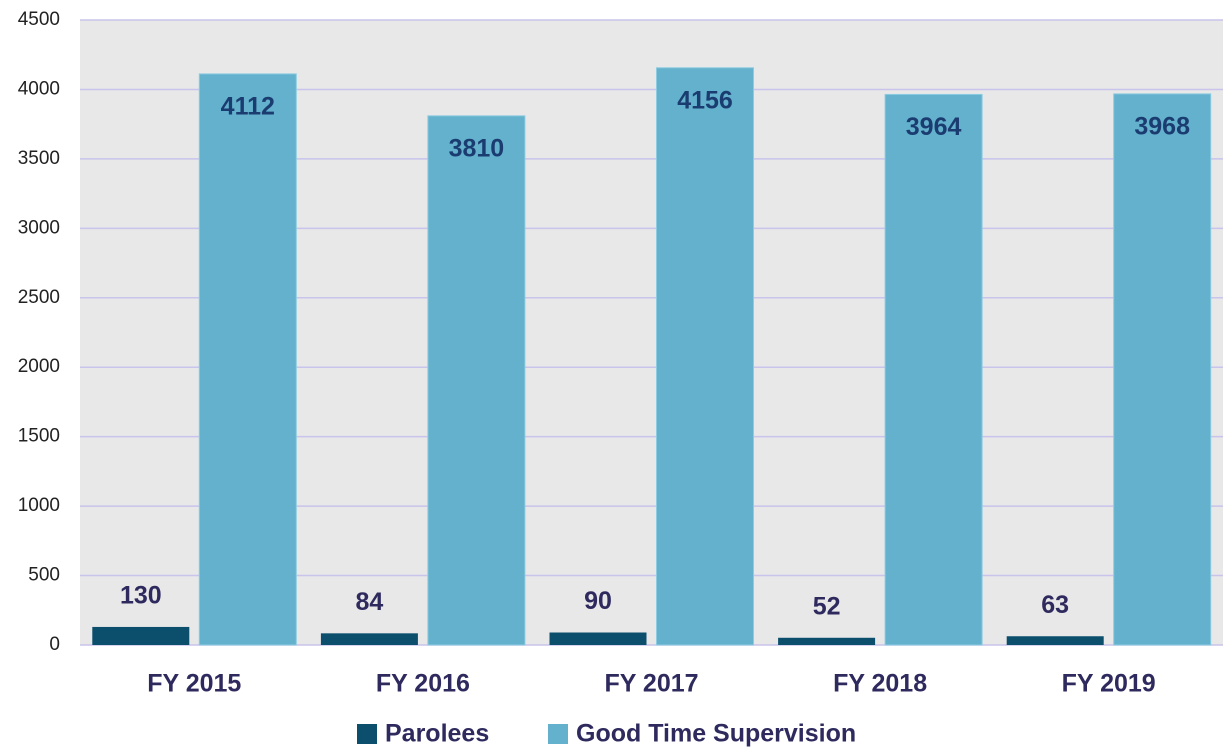 The height and width of the screenshot is (749, 1223). What do you see at coordinates (1109, 684) in the screenshot?
I see `x-tick-label: FY 2019` at bounding box center [1109, 684].